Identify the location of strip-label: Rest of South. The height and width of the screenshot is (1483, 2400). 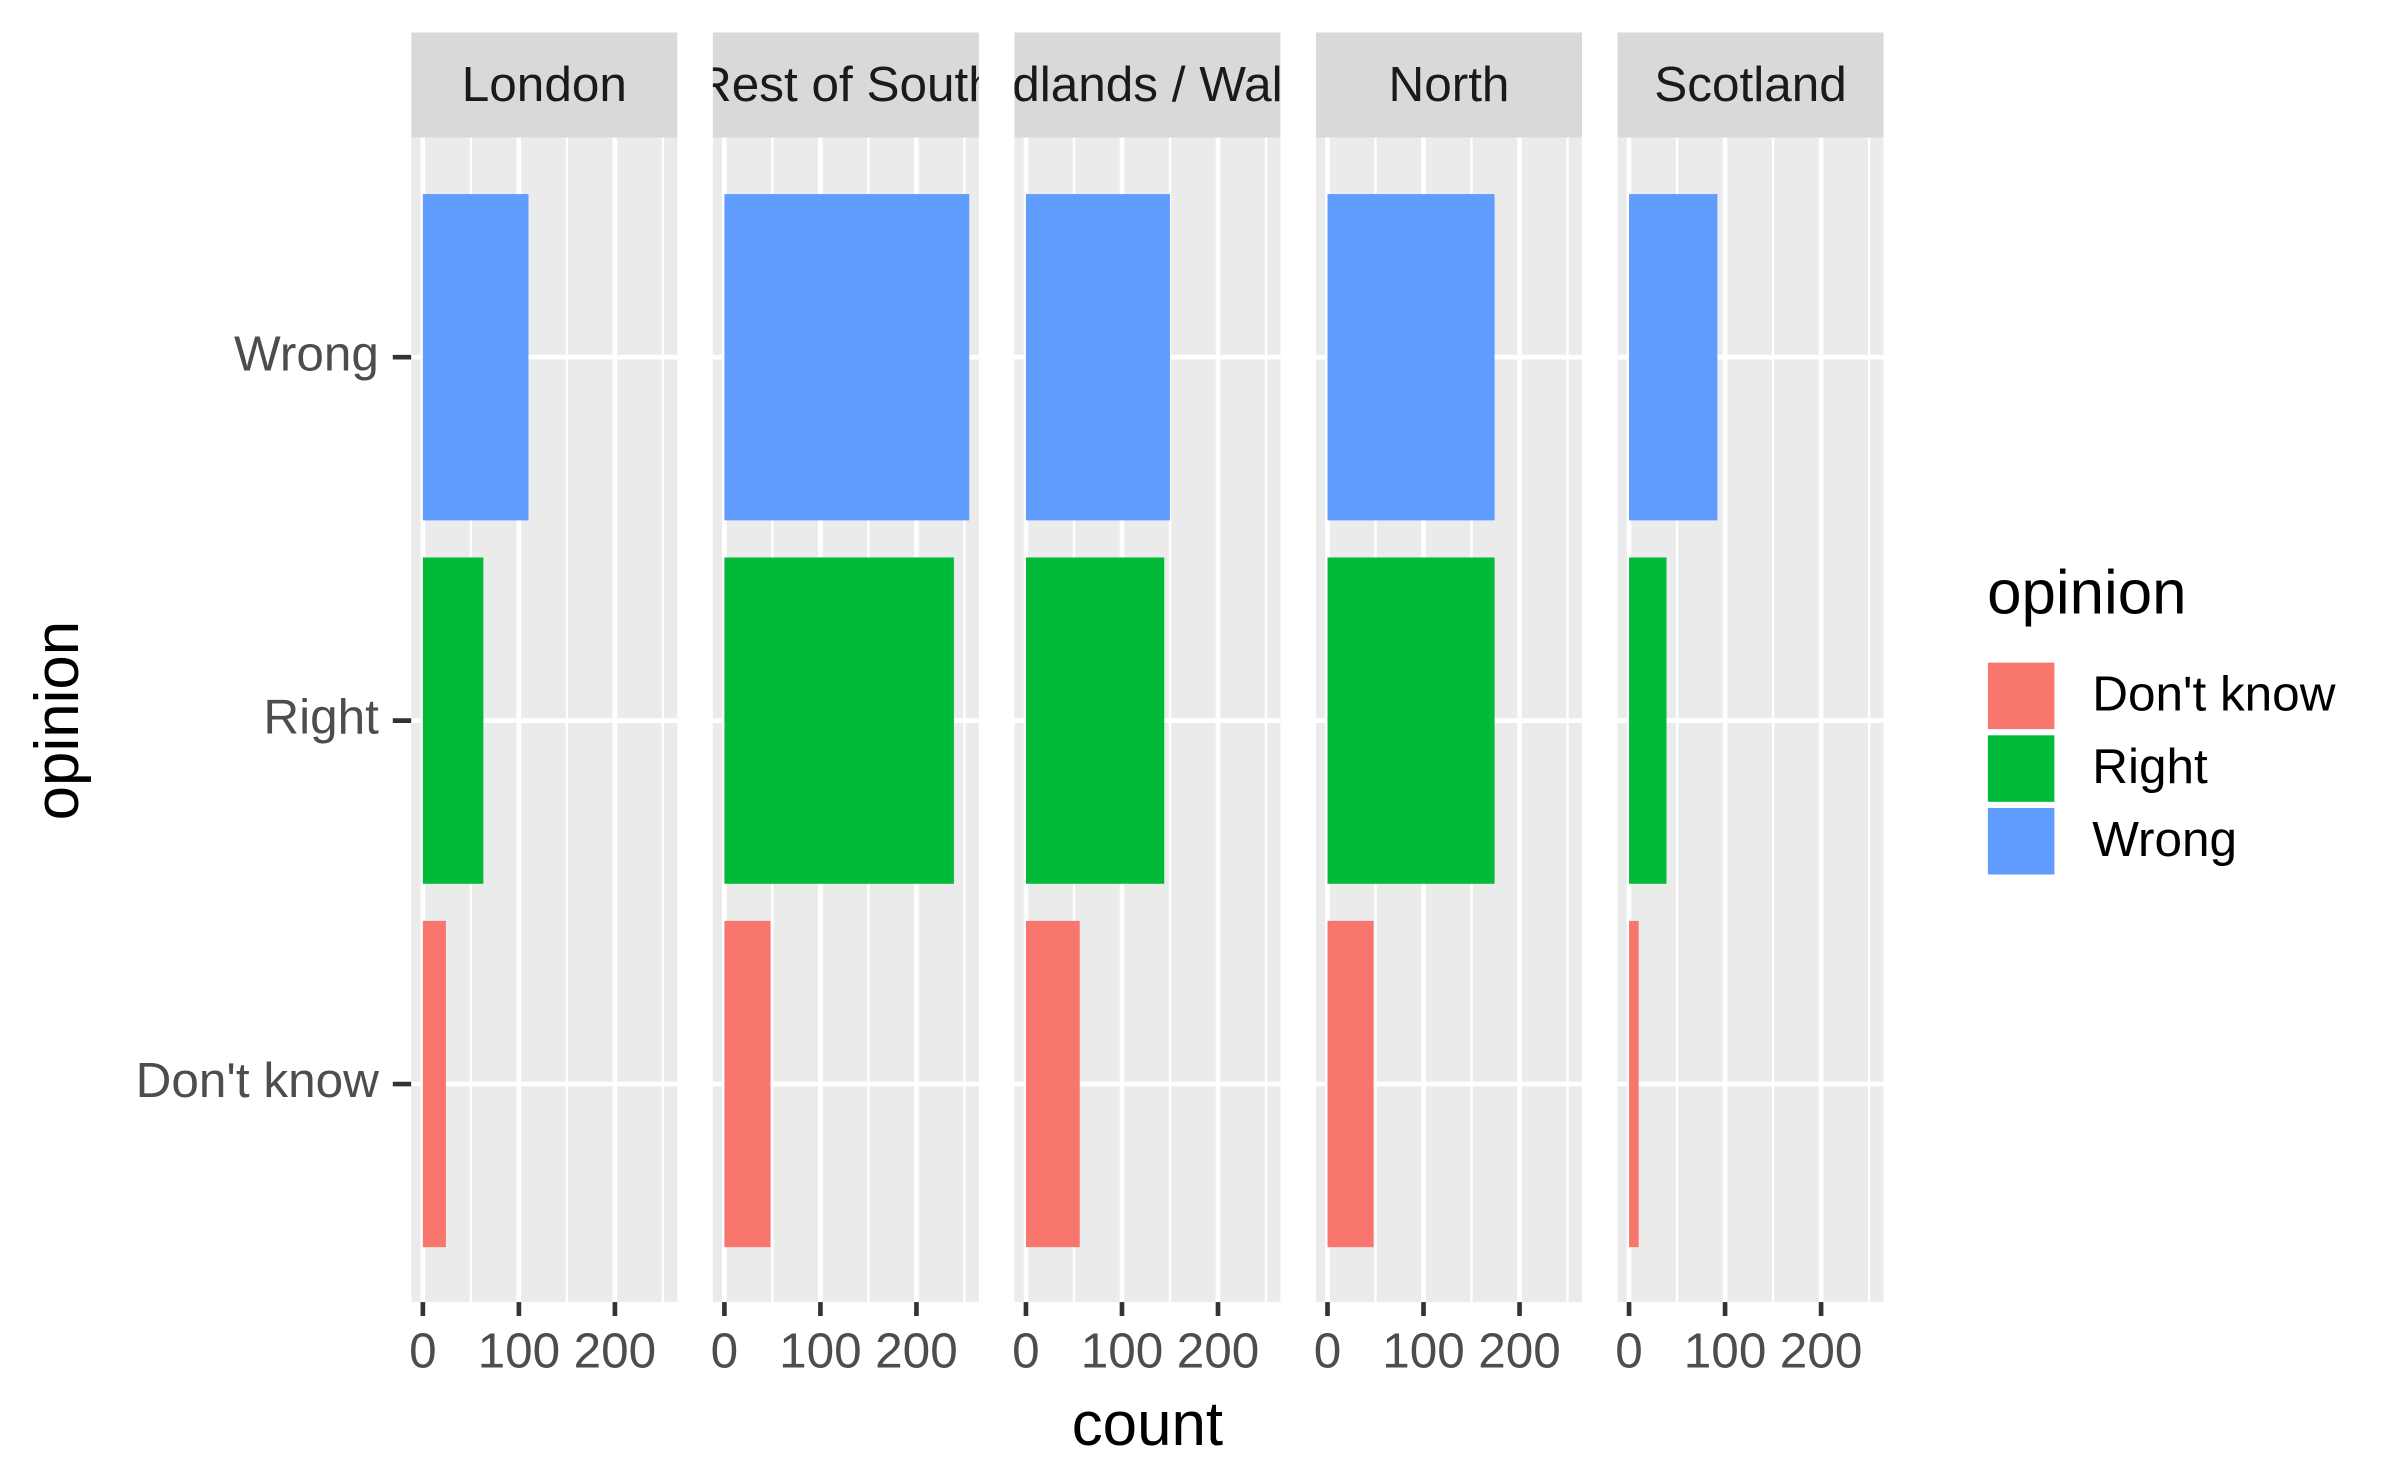
(846, 84).